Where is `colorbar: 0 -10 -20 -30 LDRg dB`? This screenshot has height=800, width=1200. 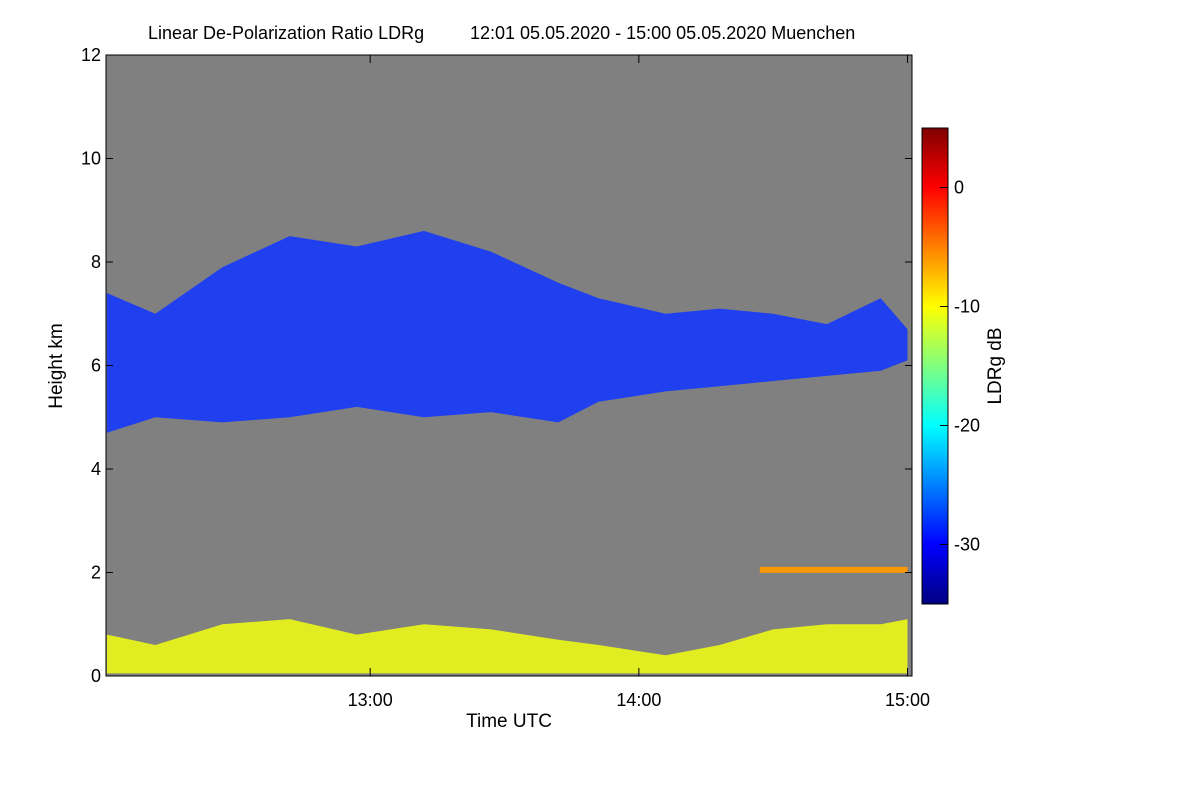
colorbar: 0 -10 -20 -30 LDRg dB is located at coordinates (963, 366).